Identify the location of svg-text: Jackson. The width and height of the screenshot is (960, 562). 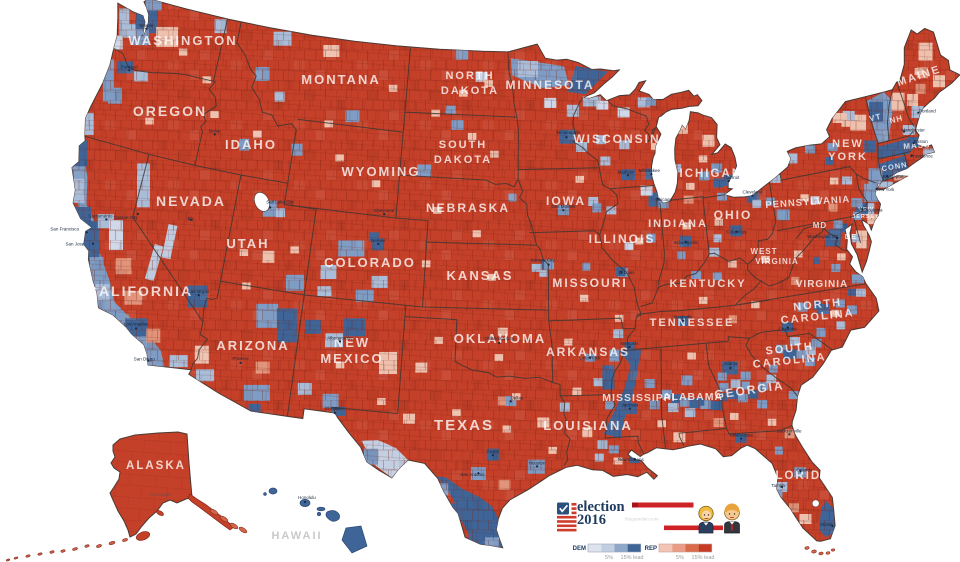
(630, 405).